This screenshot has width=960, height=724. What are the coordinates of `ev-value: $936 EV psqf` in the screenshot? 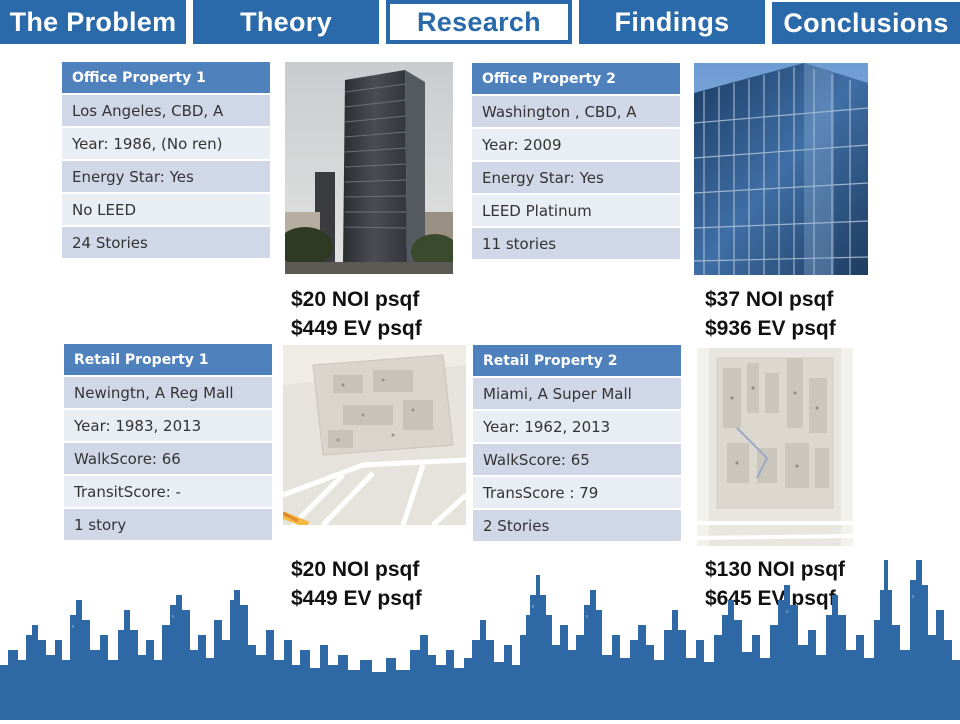 It's located at (770, 328).